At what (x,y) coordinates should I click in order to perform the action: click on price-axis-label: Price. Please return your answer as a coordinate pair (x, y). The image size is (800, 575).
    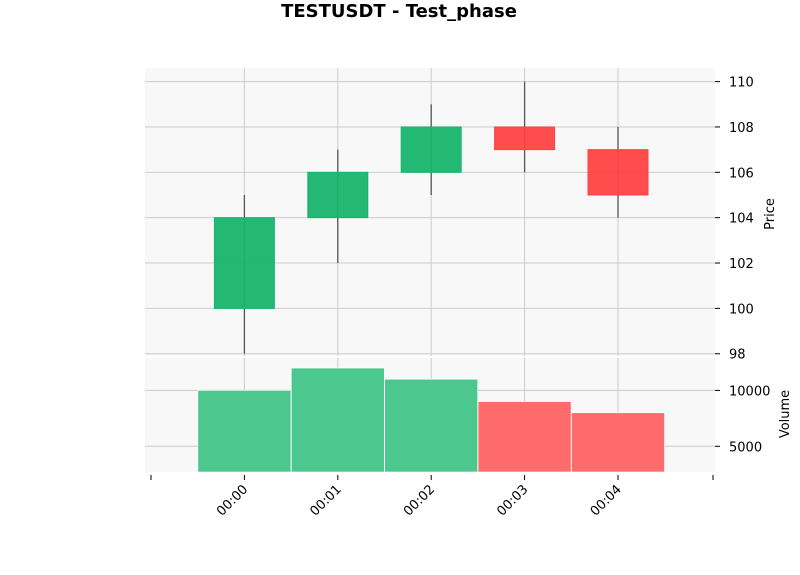
    Looking at the image, I should click on (770, 214).